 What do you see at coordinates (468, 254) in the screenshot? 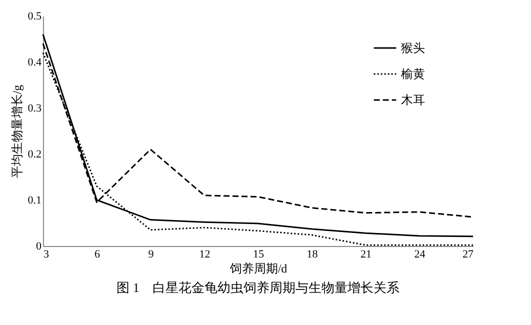
I see `x-tick-label: 27` at bounding box center [468, 254].